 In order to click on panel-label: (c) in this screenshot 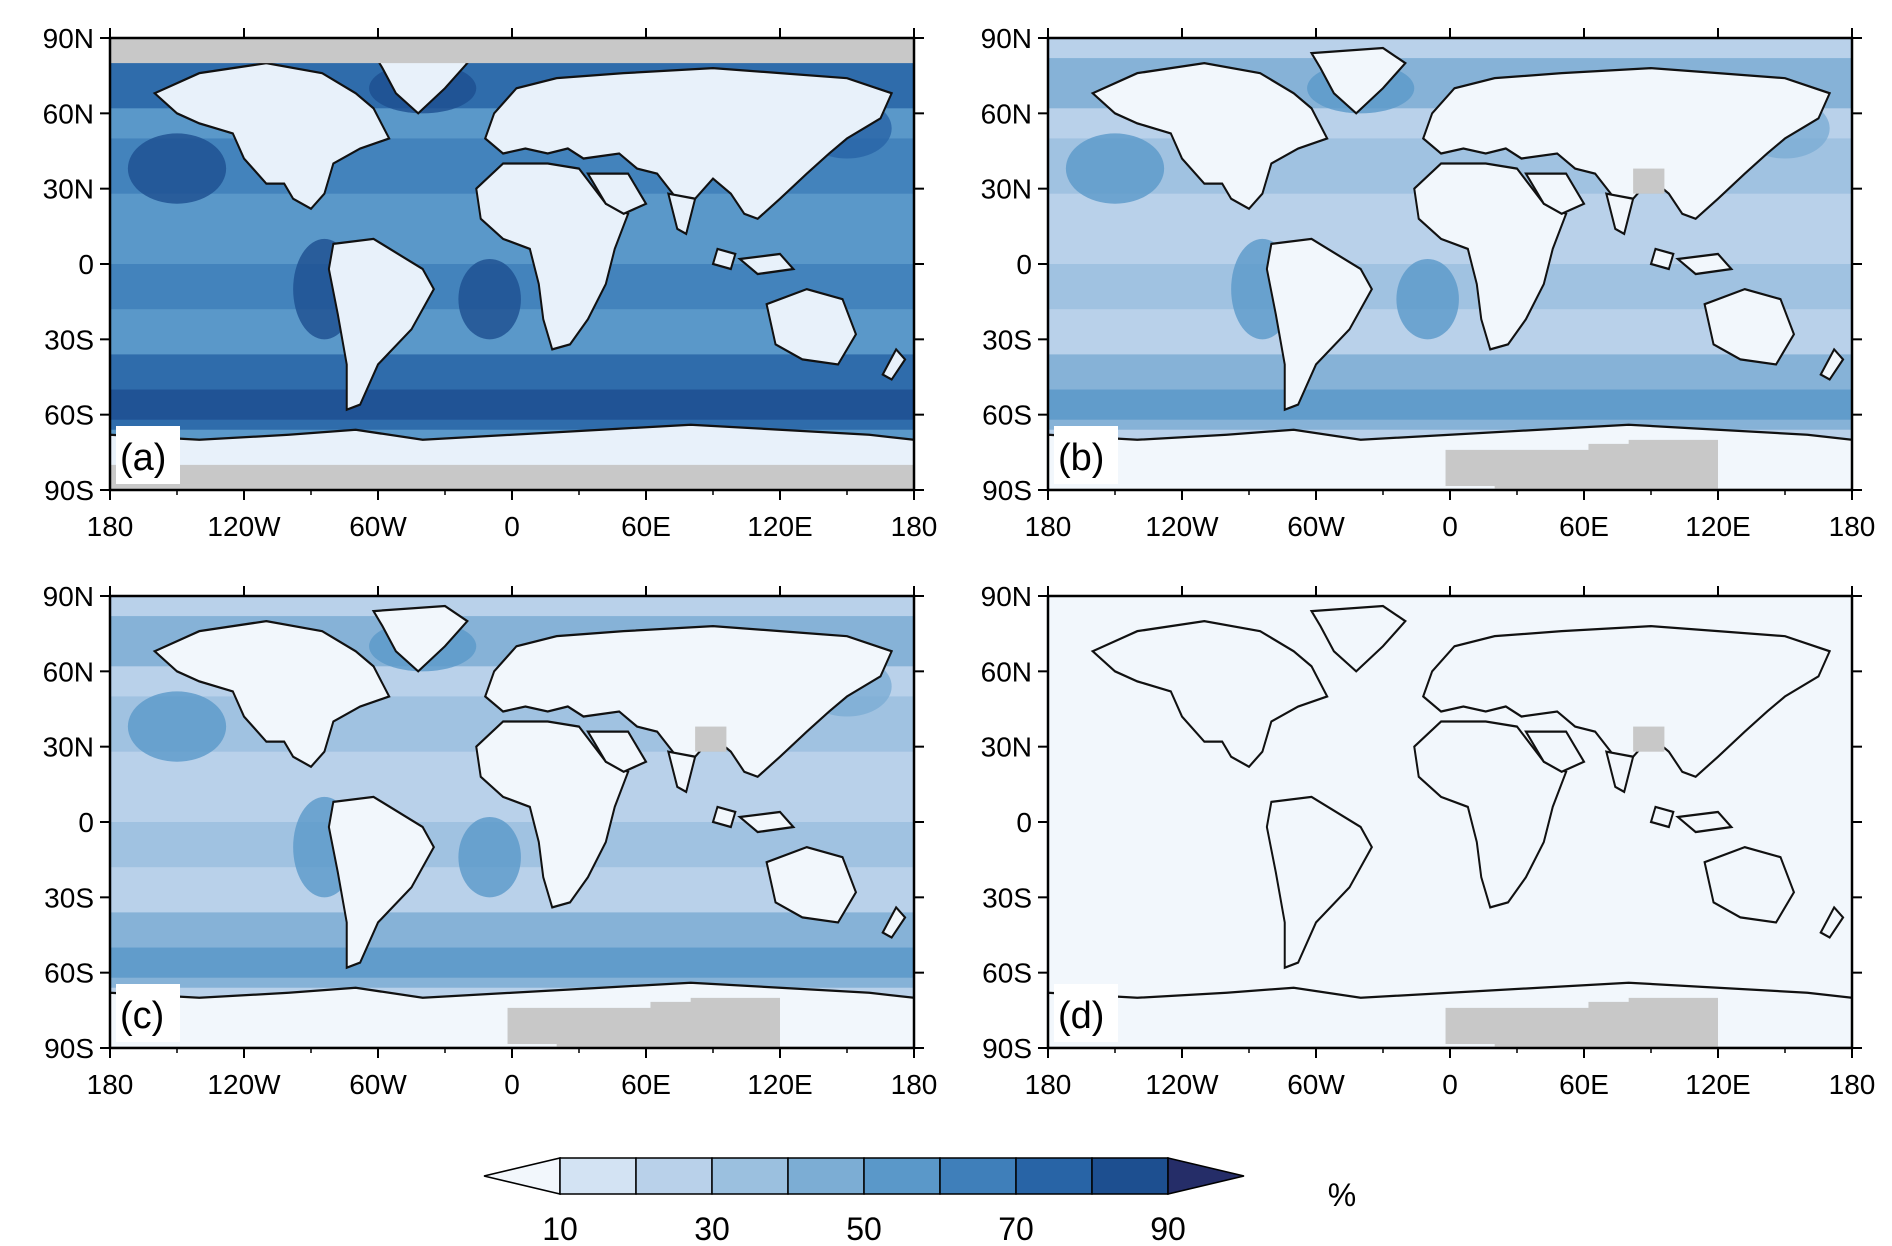, I will do `click(142, 1016)`.